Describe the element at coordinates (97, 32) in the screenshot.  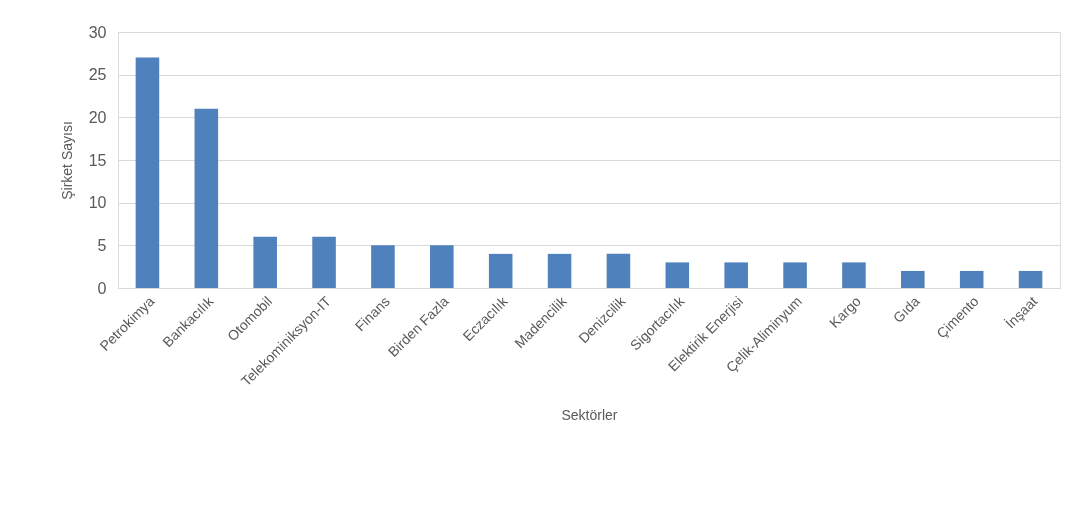
I see `y-tick-label: 30` at that location.